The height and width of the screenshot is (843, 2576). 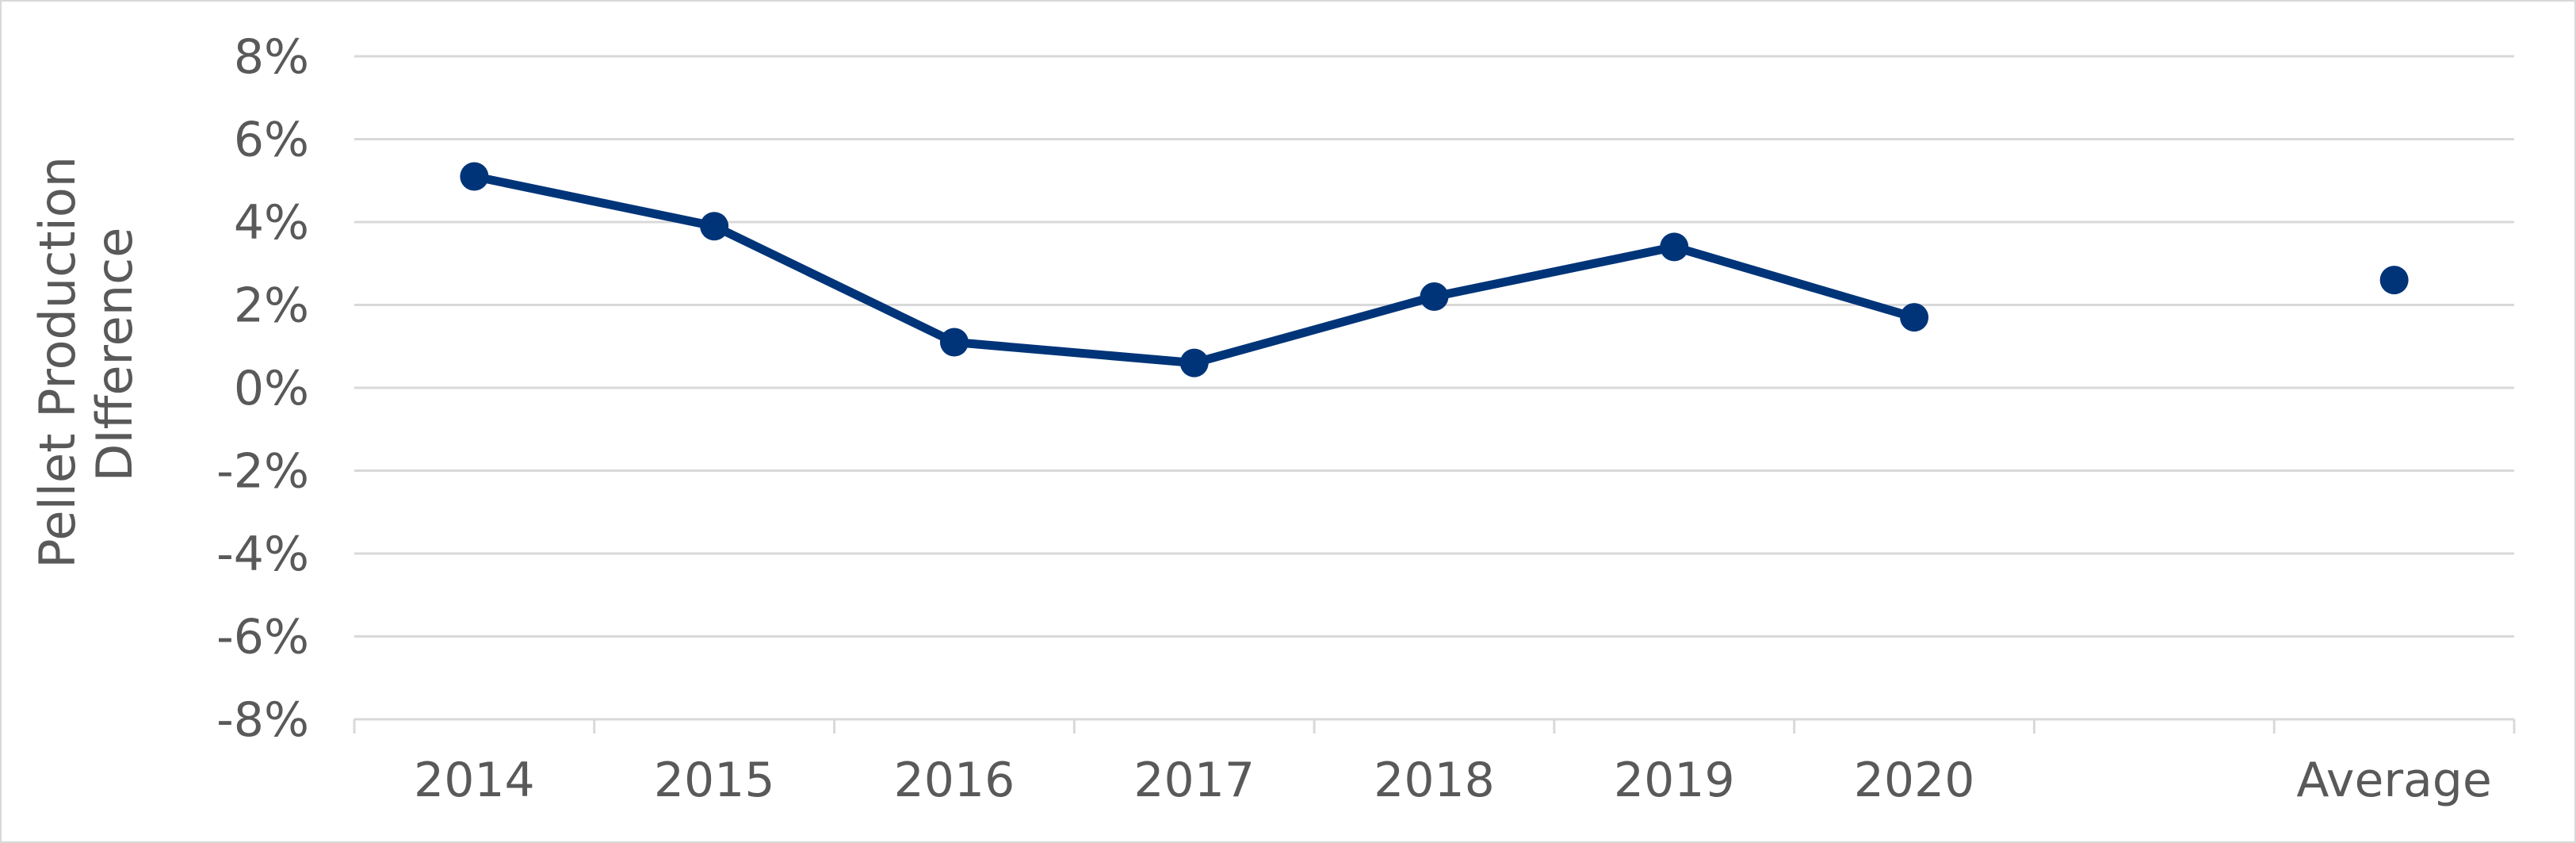 What do you see at coordinates (57, 363) in the screenshot?
I see `y-axis-title-line-1: Pellet Production` at bounding box center [57, 363].